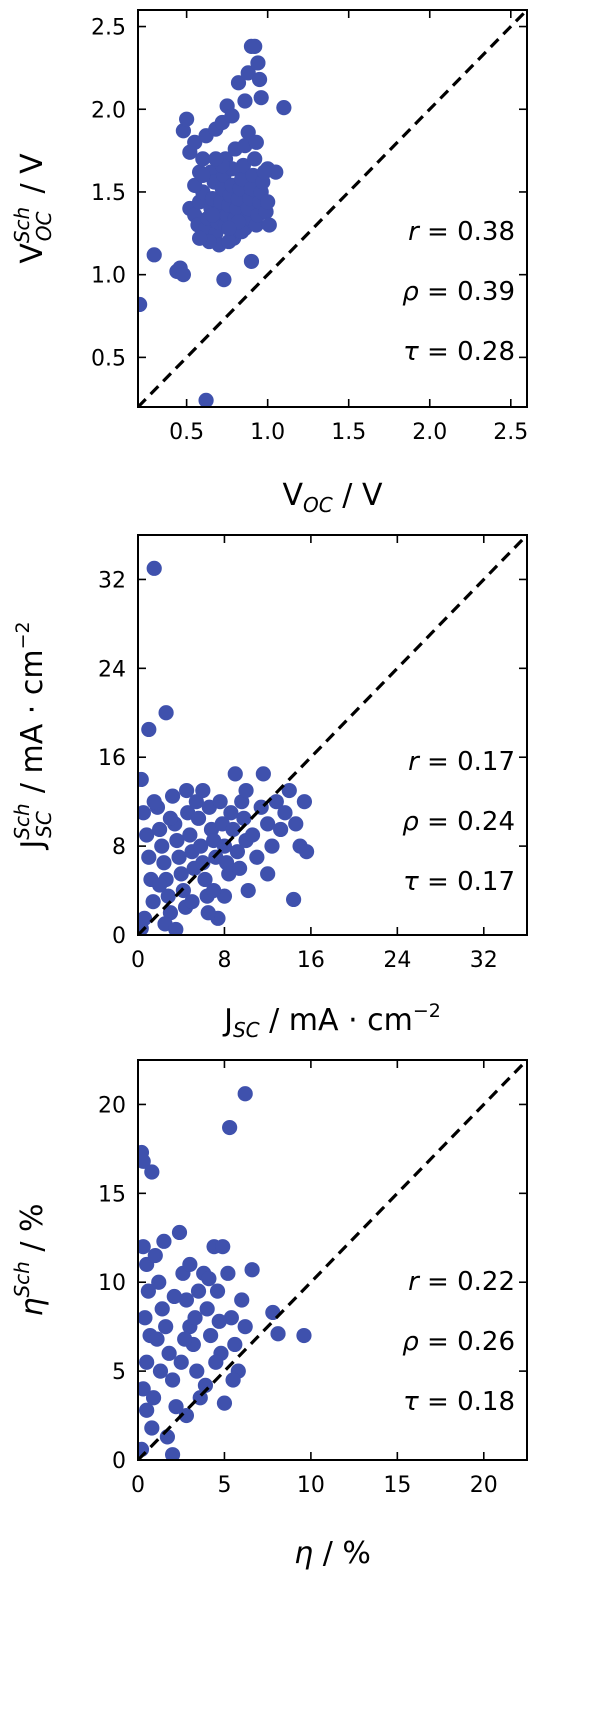 The image size is (600, 1722). Describe the element at coordinates (224, 960) in the screenshot. I see `x-tick-label: 8` at that location.